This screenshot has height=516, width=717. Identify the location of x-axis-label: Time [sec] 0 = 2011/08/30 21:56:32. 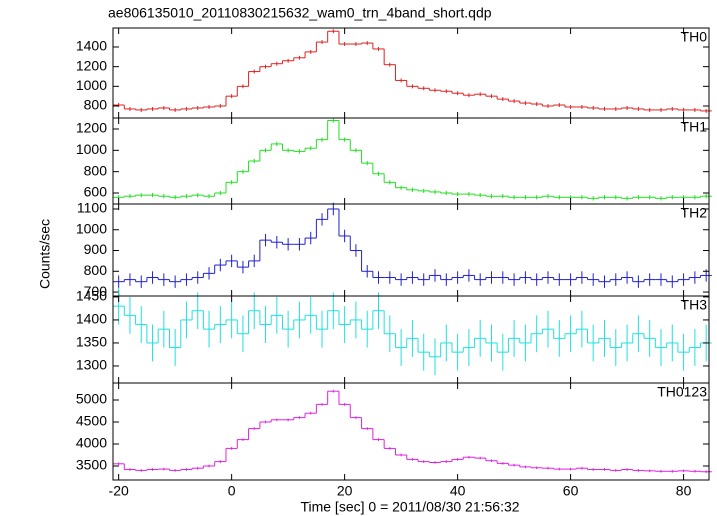
(409, 507).